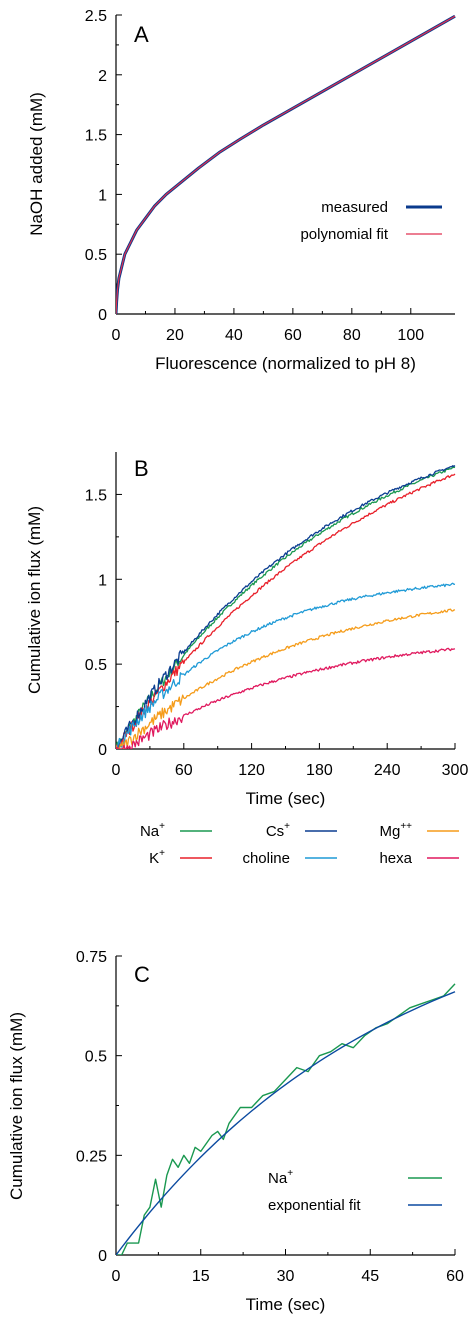 This screenshot has width=476, height=1331. What do you see at coordinates (141, 468) in the screenshot?
I see `panel-letter: B` at bounding box center [141, 468].